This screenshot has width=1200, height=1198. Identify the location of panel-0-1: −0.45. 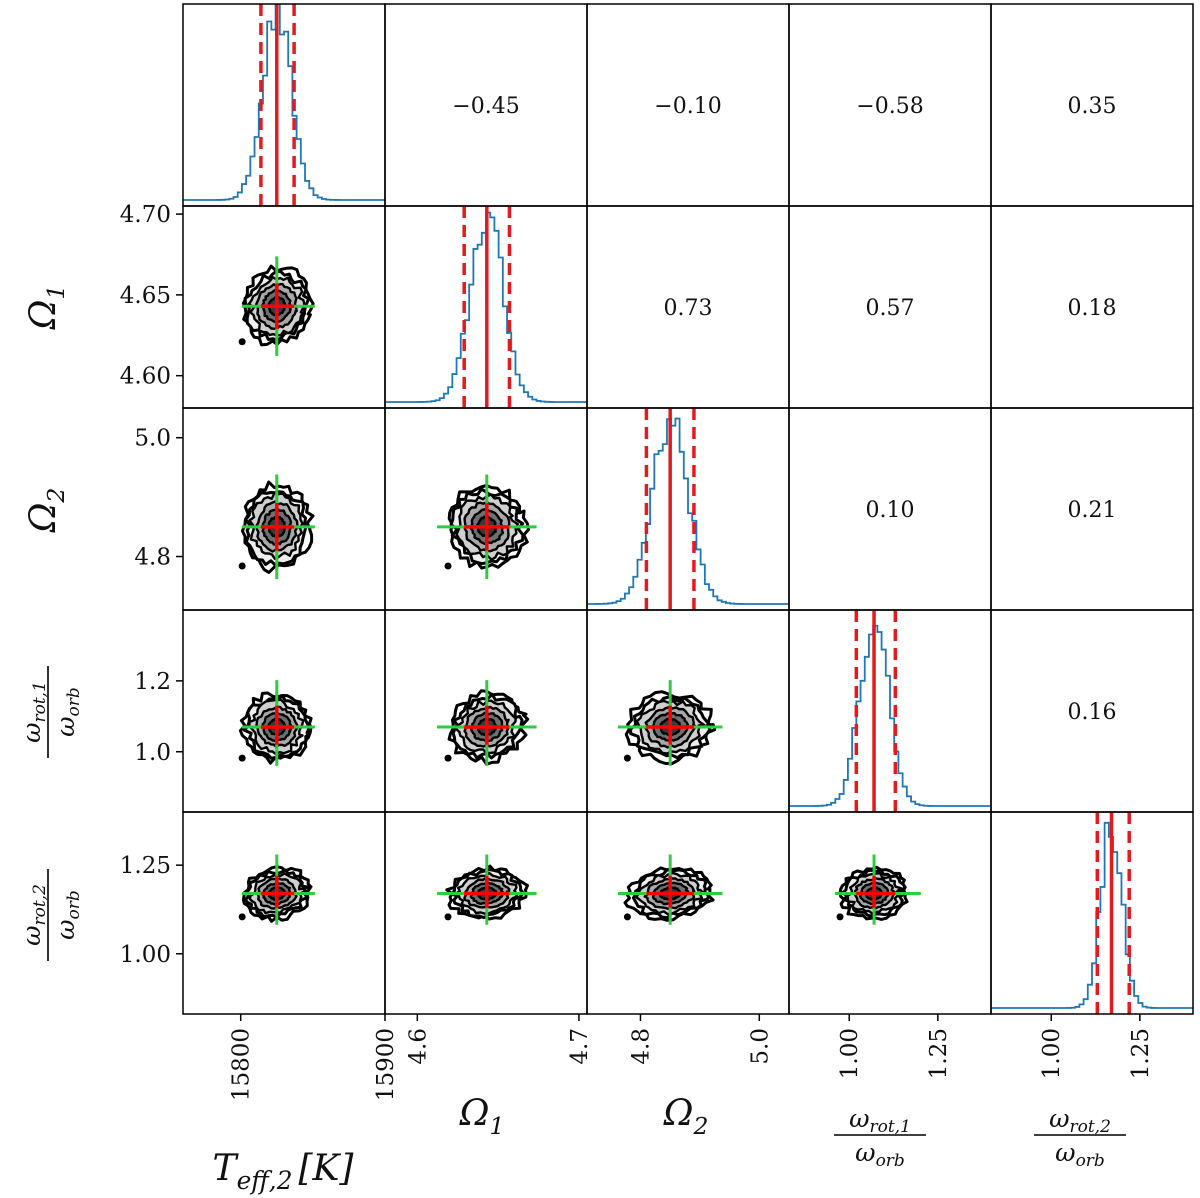
(486, 105).